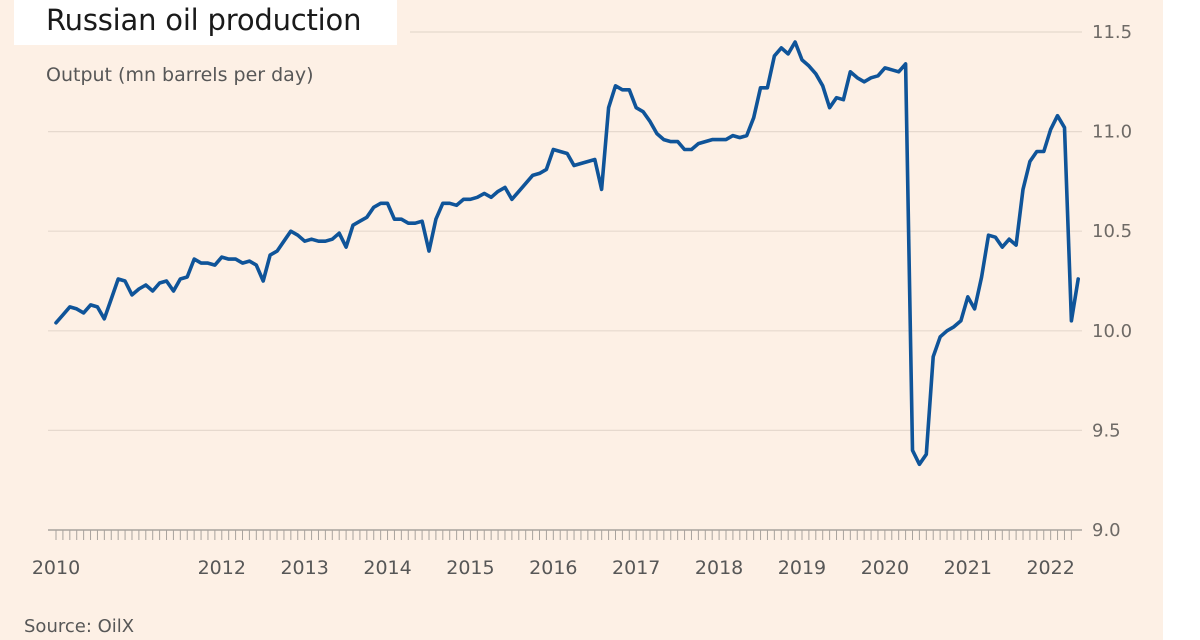  I want to click on chart-title: Russian oil production, so click(204, 20).